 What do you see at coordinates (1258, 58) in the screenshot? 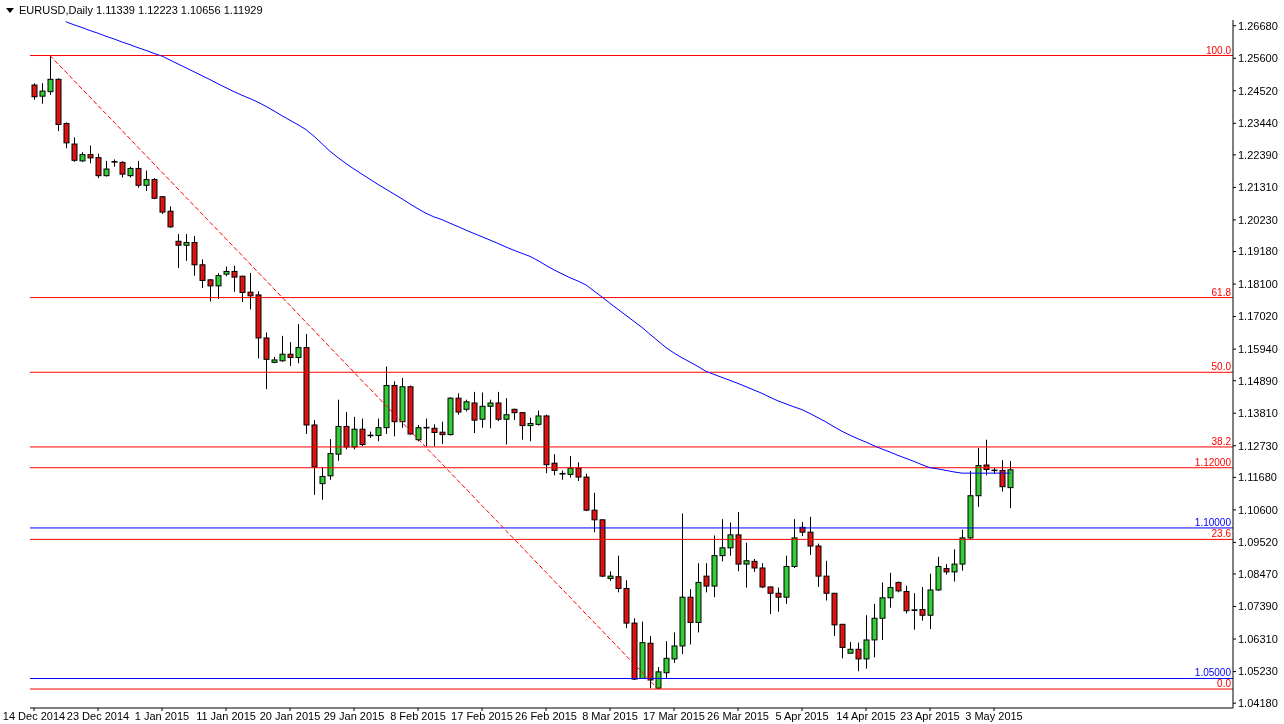
I see `y-tick-label: 1.25600` at bounding box center [1258, 58].